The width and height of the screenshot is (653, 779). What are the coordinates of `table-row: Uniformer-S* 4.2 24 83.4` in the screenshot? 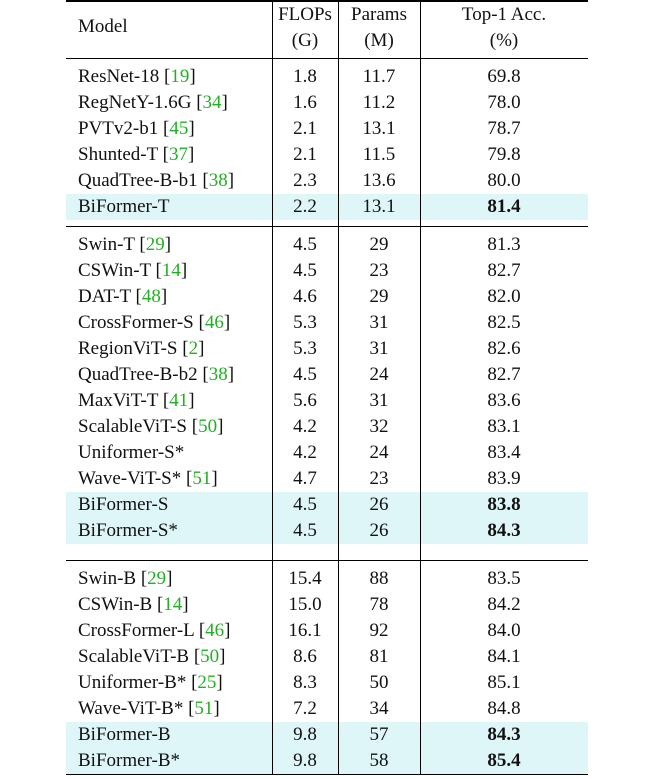 It's located at (327, 453).